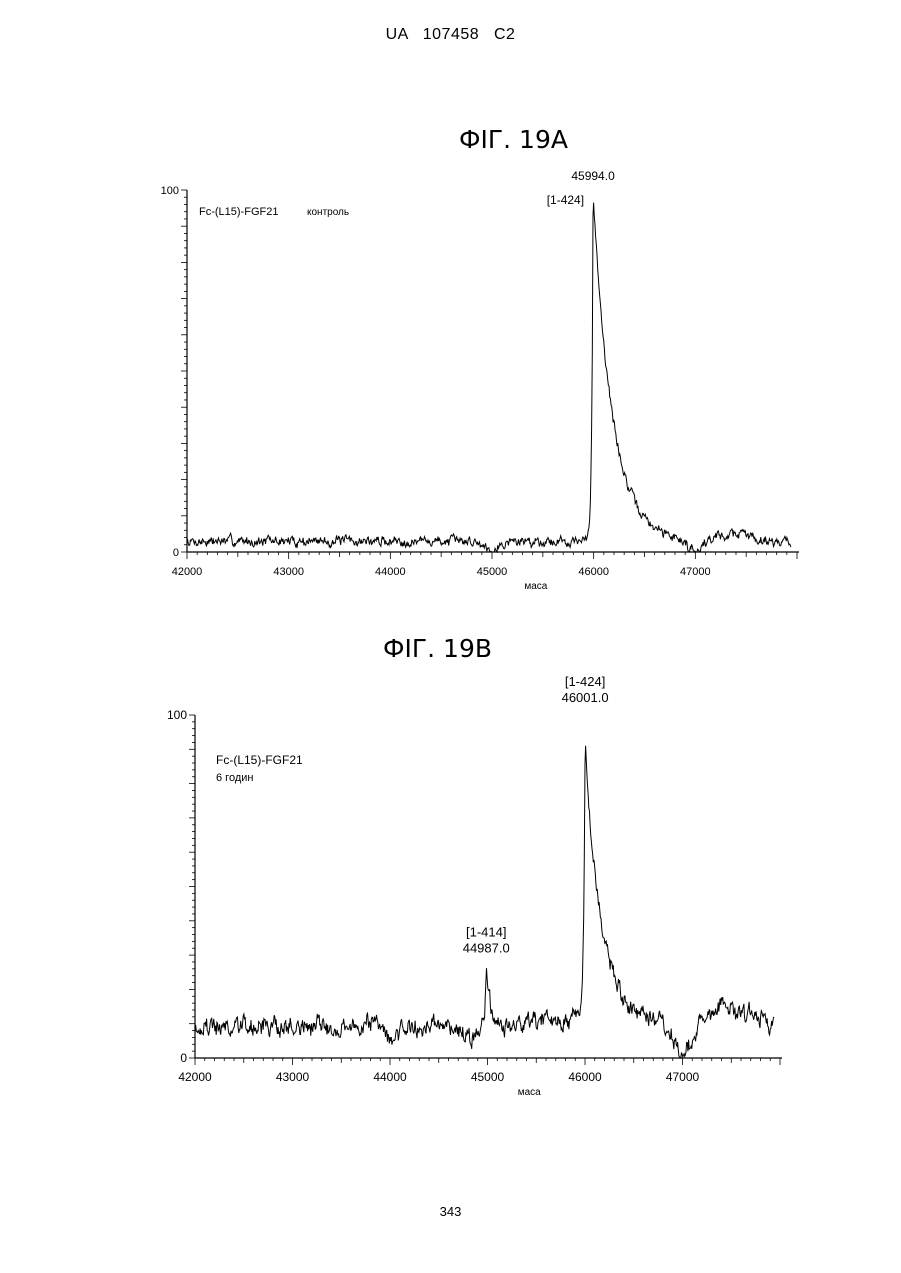 The height and width of the screenshot is (1273, 901). I want to click on patent-header: UA 107458 C2, so click(450, 35).